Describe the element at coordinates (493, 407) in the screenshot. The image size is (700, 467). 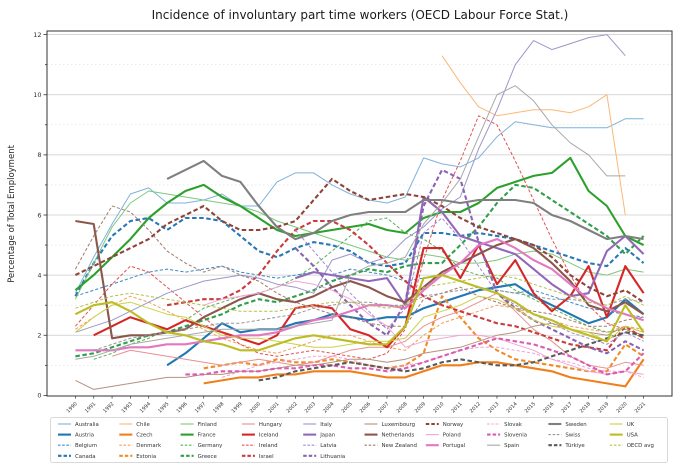
I see `x-tick-label: 2013` at that location.